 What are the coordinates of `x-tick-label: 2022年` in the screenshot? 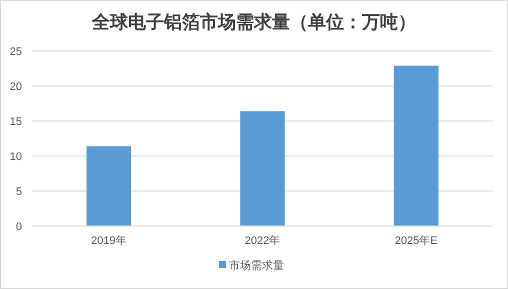 It's located at (262, 241).